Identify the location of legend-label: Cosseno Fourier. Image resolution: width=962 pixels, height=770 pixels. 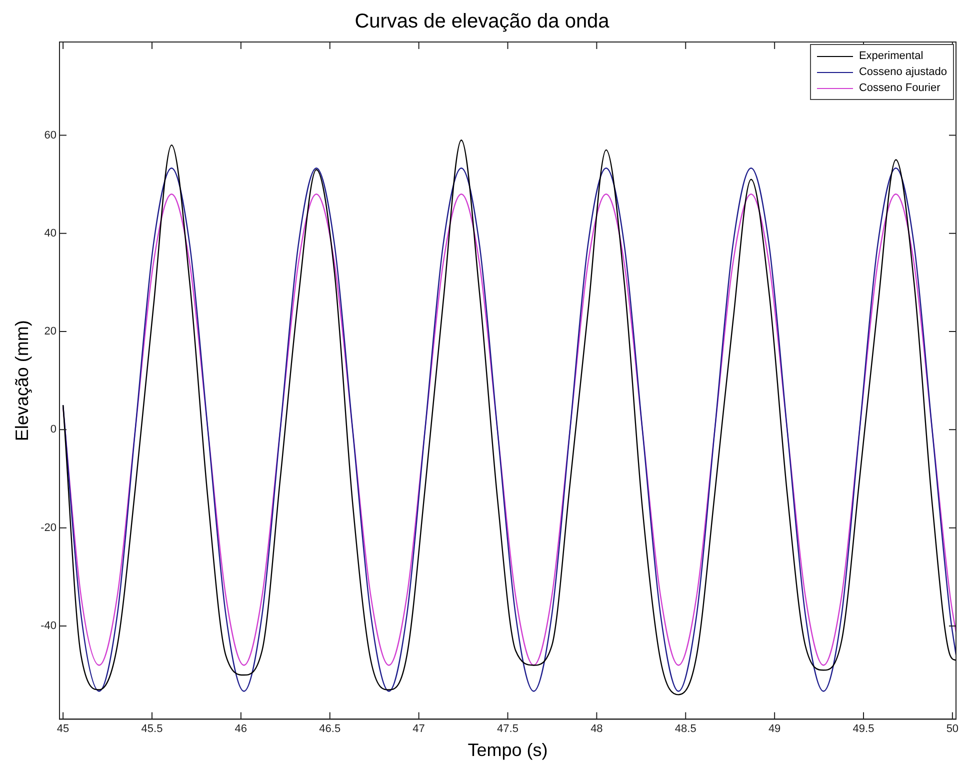
(899, 88).